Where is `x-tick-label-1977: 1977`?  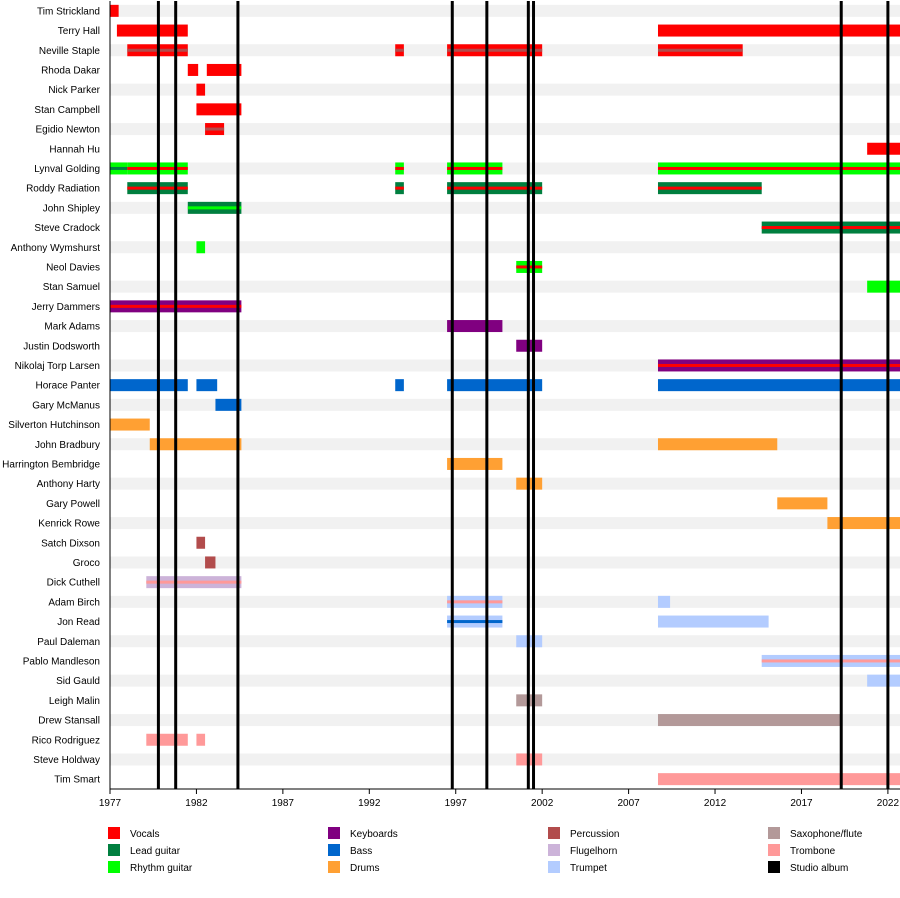
x-tick-label-1977: 1977 is located at coordinates (110, 803).